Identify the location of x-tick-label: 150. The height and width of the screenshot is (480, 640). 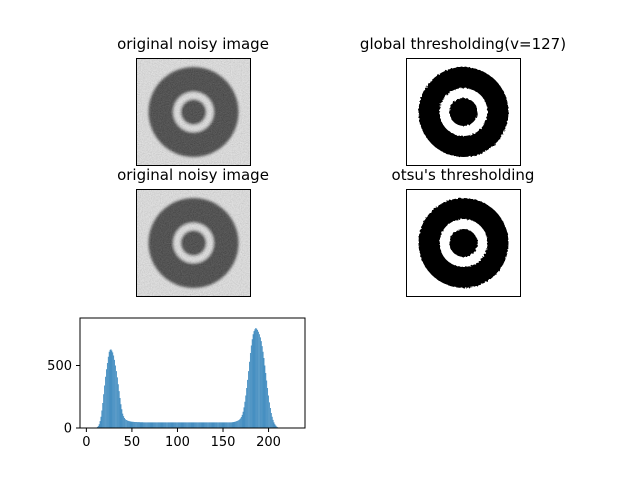
(223, 442).